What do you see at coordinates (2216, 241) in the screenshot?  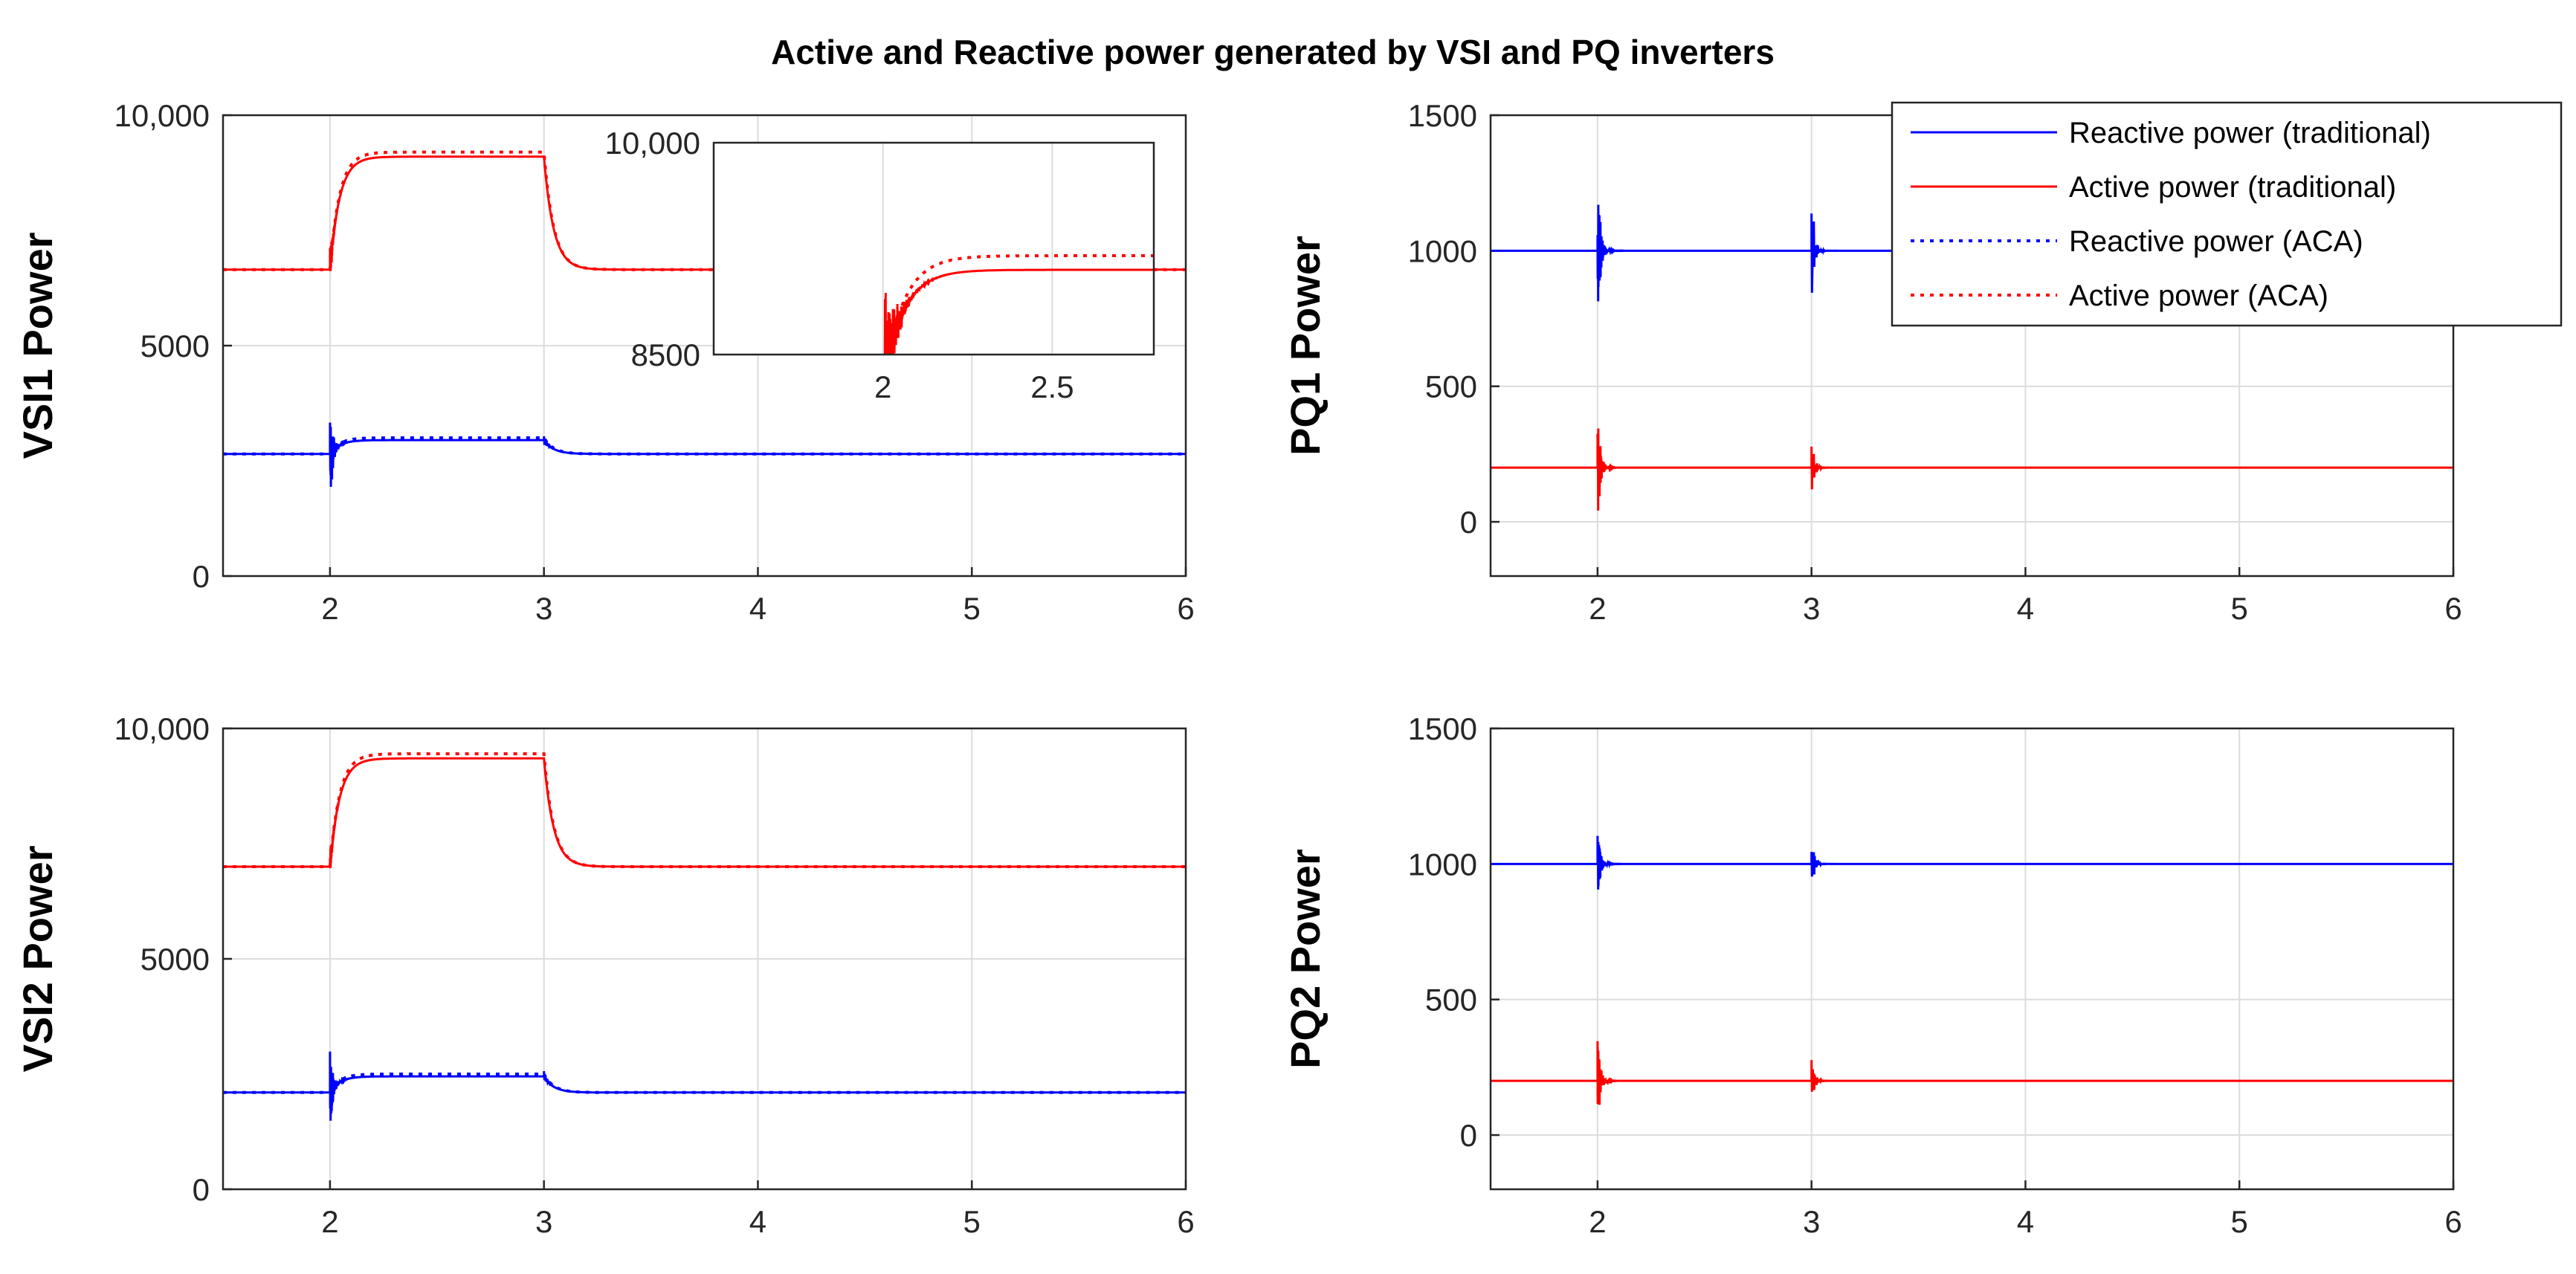 I see `legend-label: Reactive power (ACA)` at bounding box center [2216, 241].